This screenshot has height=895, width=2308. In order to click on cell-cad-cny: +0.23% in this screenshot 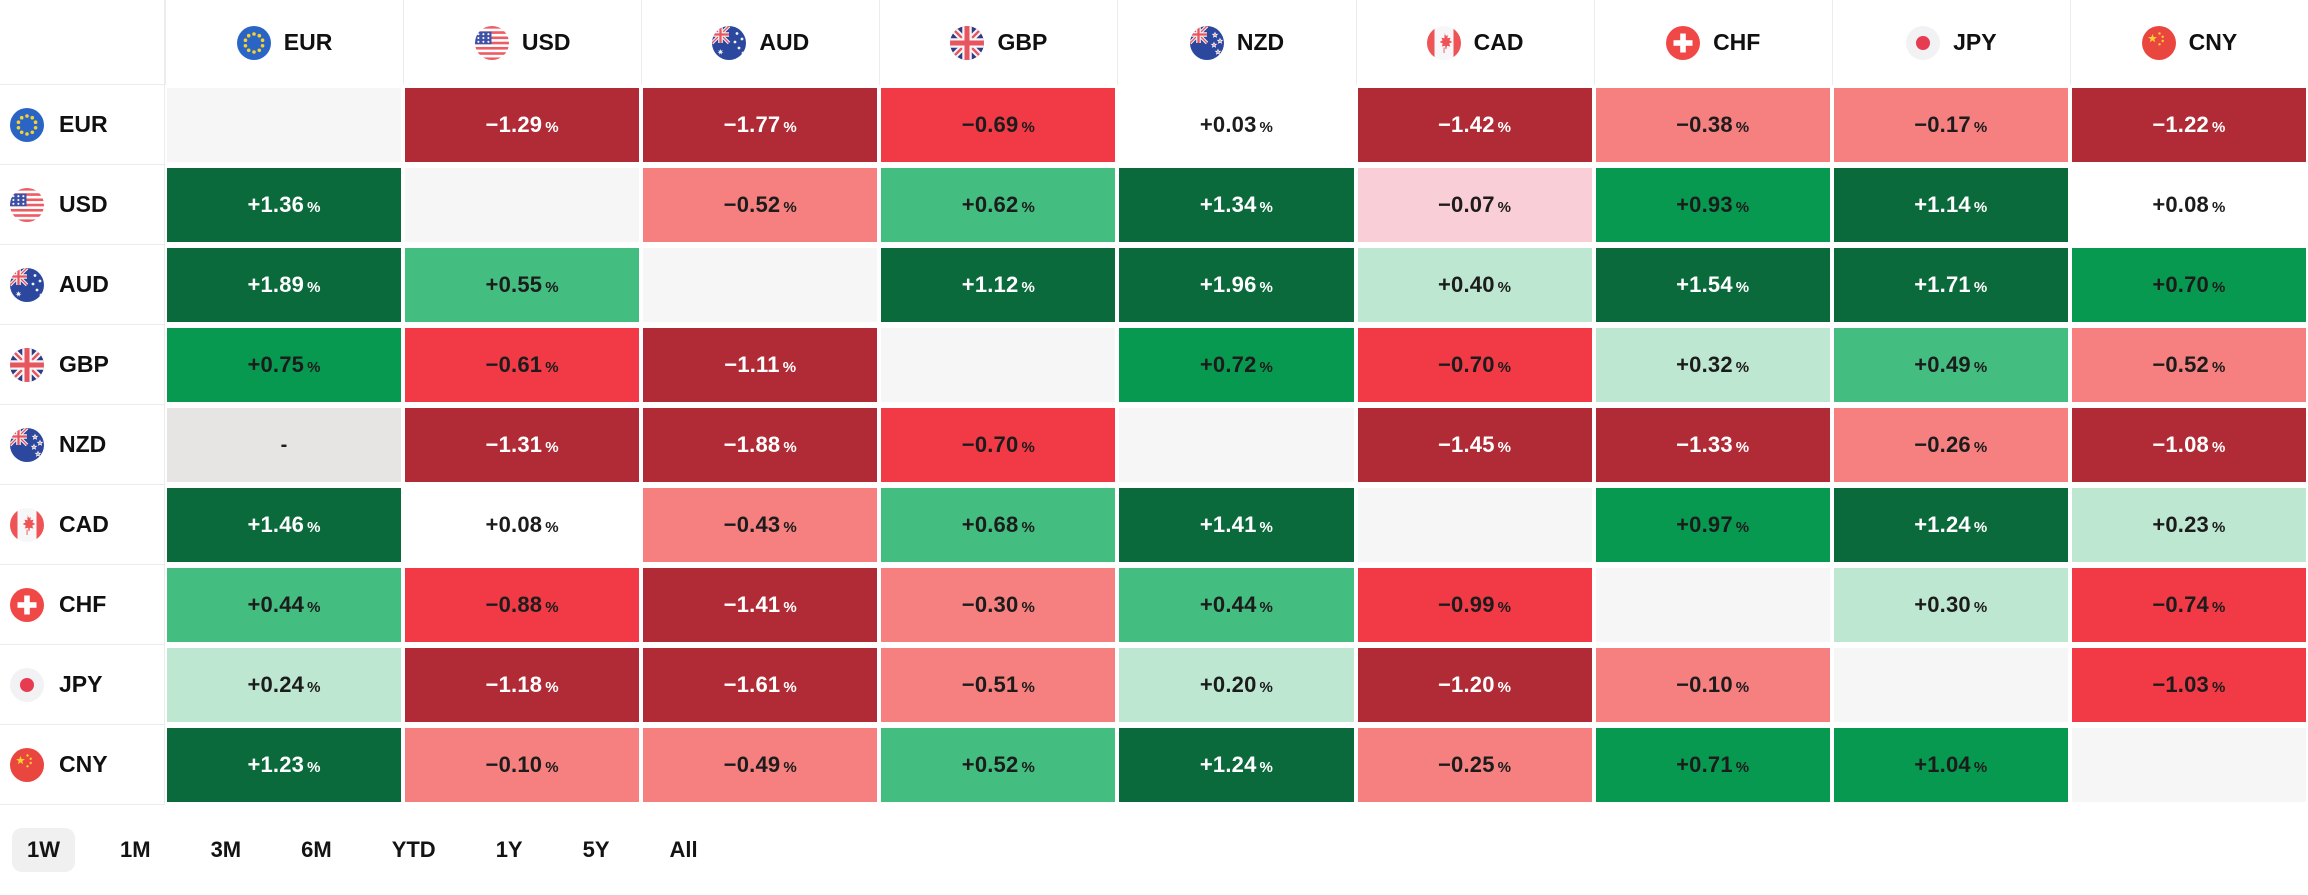, I will do `click(2188, 525)`.